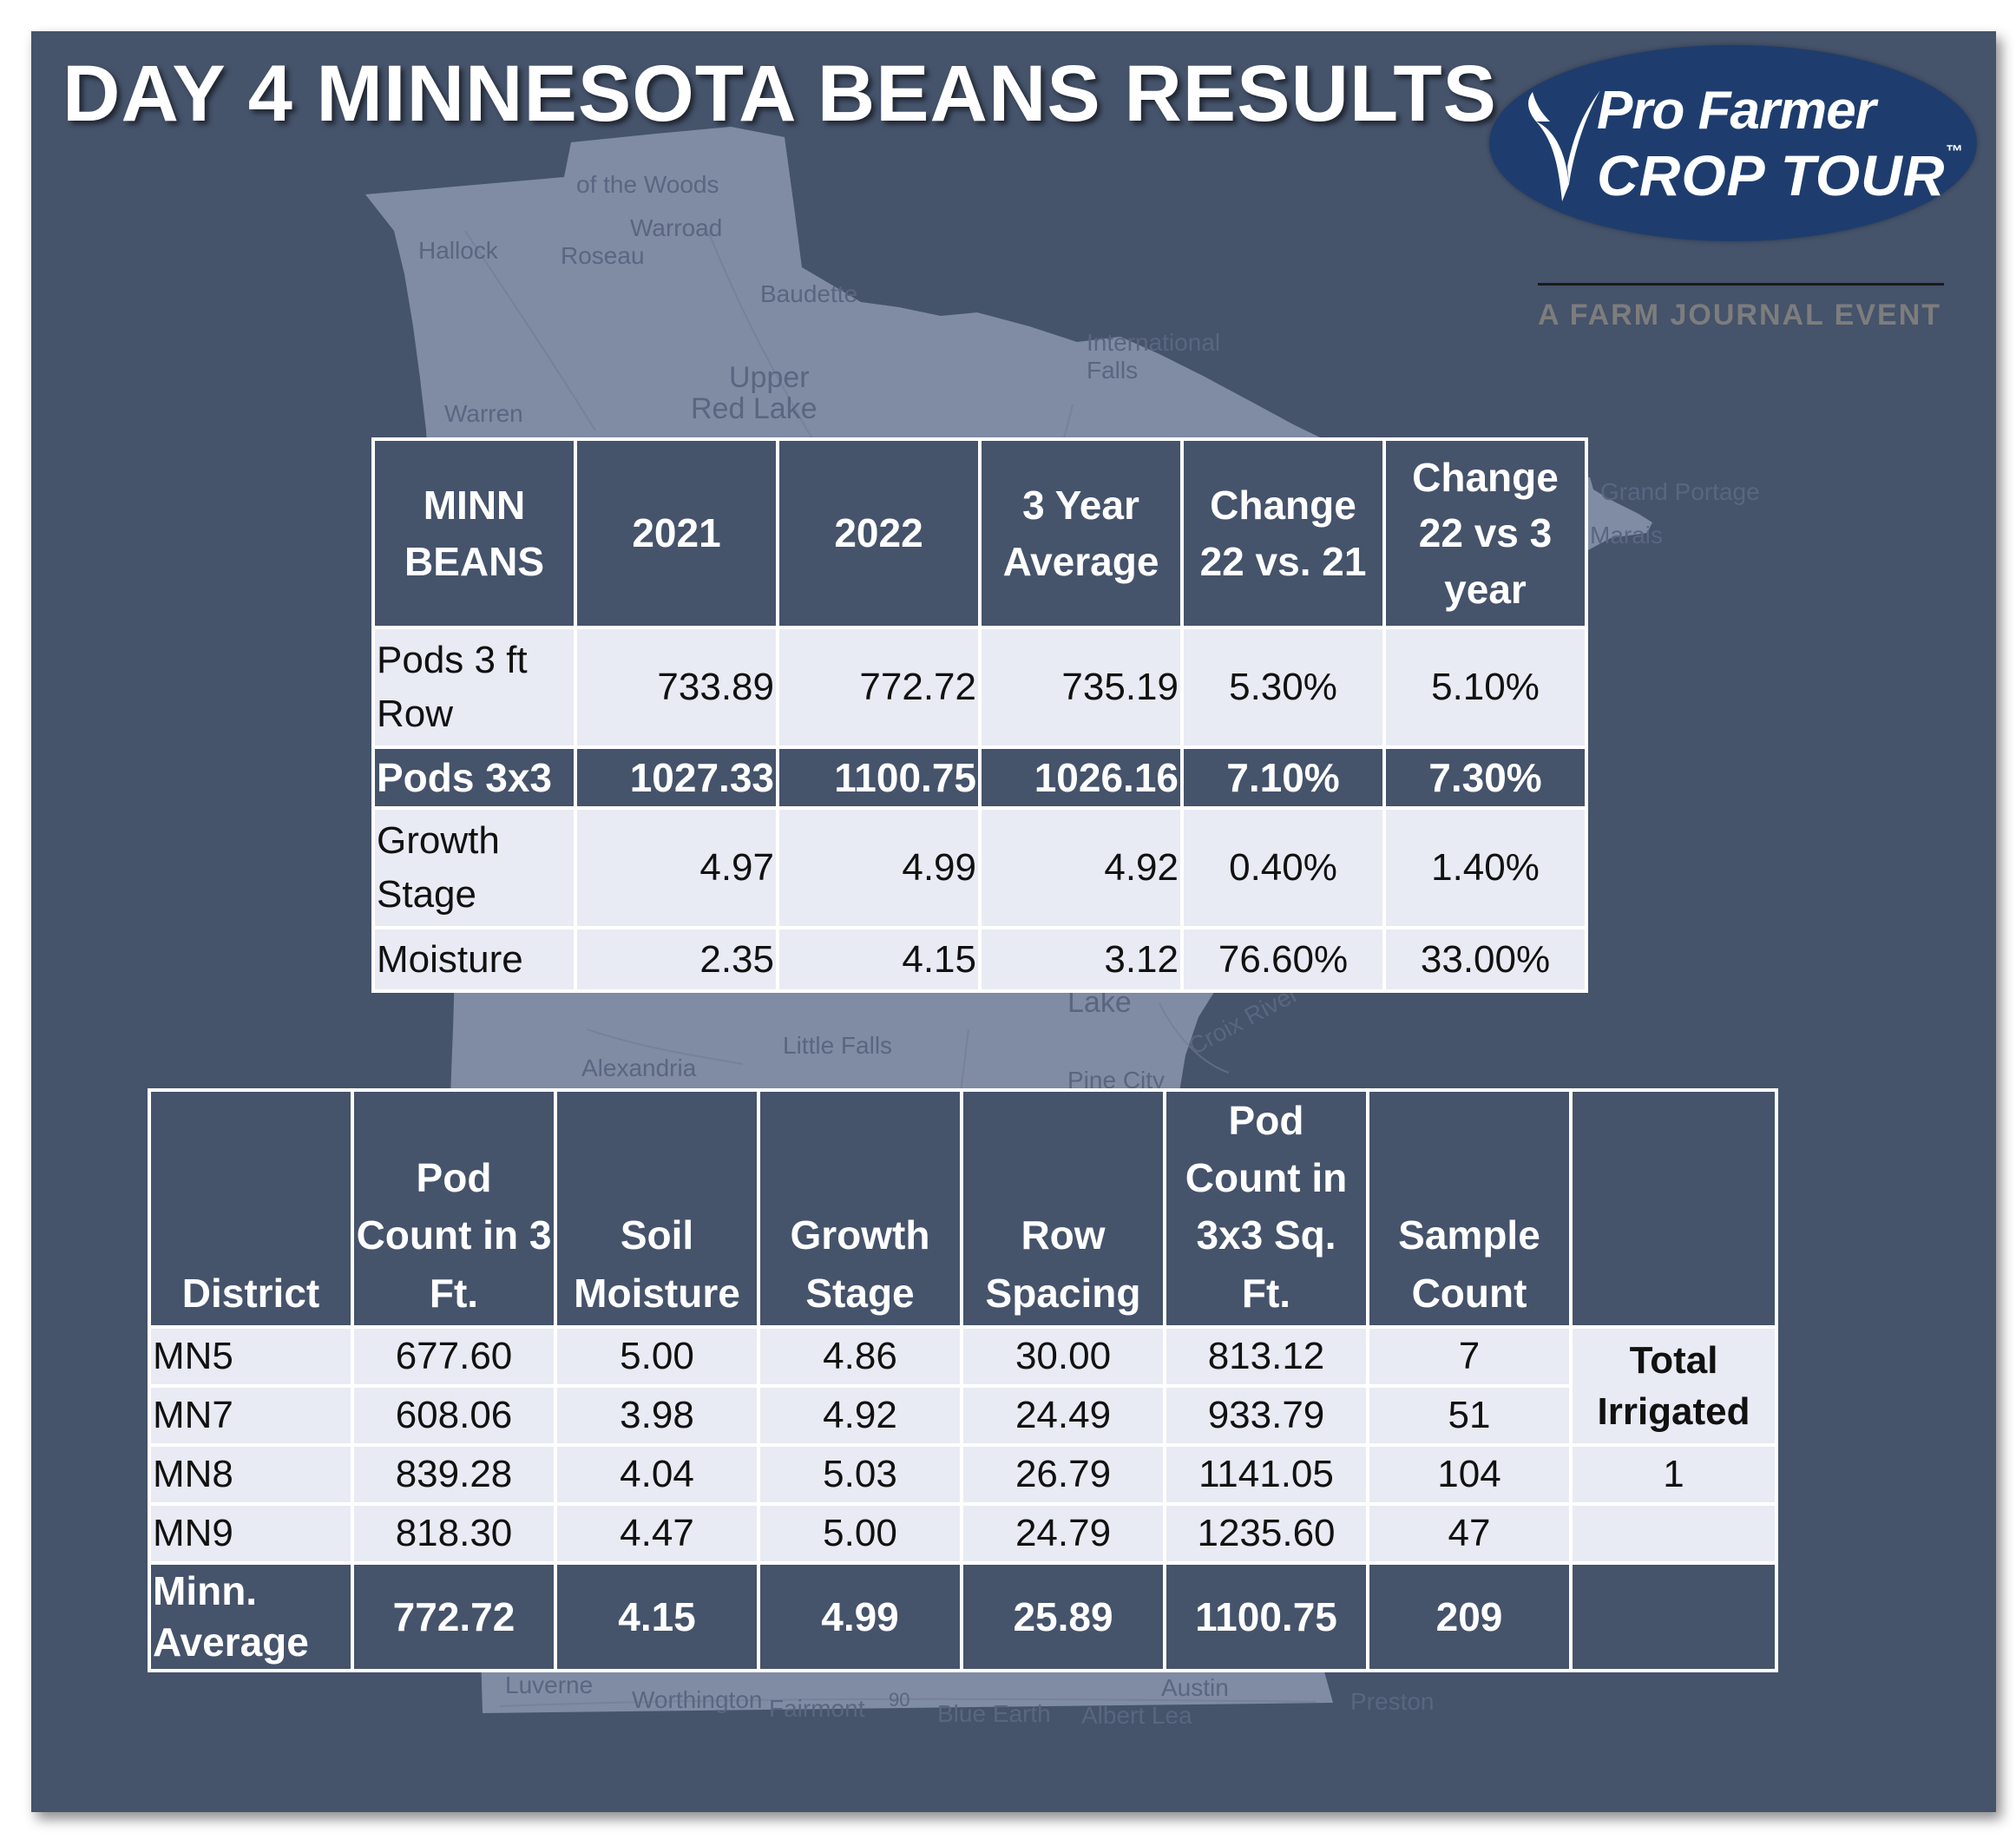 Image resolution: width=2016 pixels, height=1839 pixels. What do you see at coordinates (1469, 1356) in the screenshot?
I see `table-cell: 7` at bounding box center [1469, 1356].